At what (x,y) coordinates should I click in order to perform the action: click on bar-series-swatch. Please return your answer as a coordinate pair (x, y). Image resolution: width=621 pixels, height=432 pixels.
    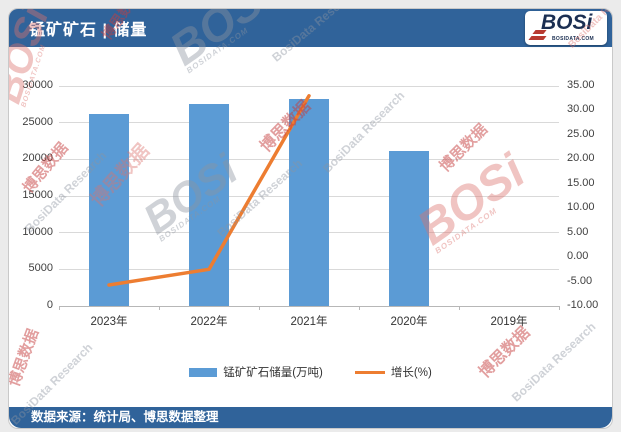
    Looking at the image, I should click on (203, 372).